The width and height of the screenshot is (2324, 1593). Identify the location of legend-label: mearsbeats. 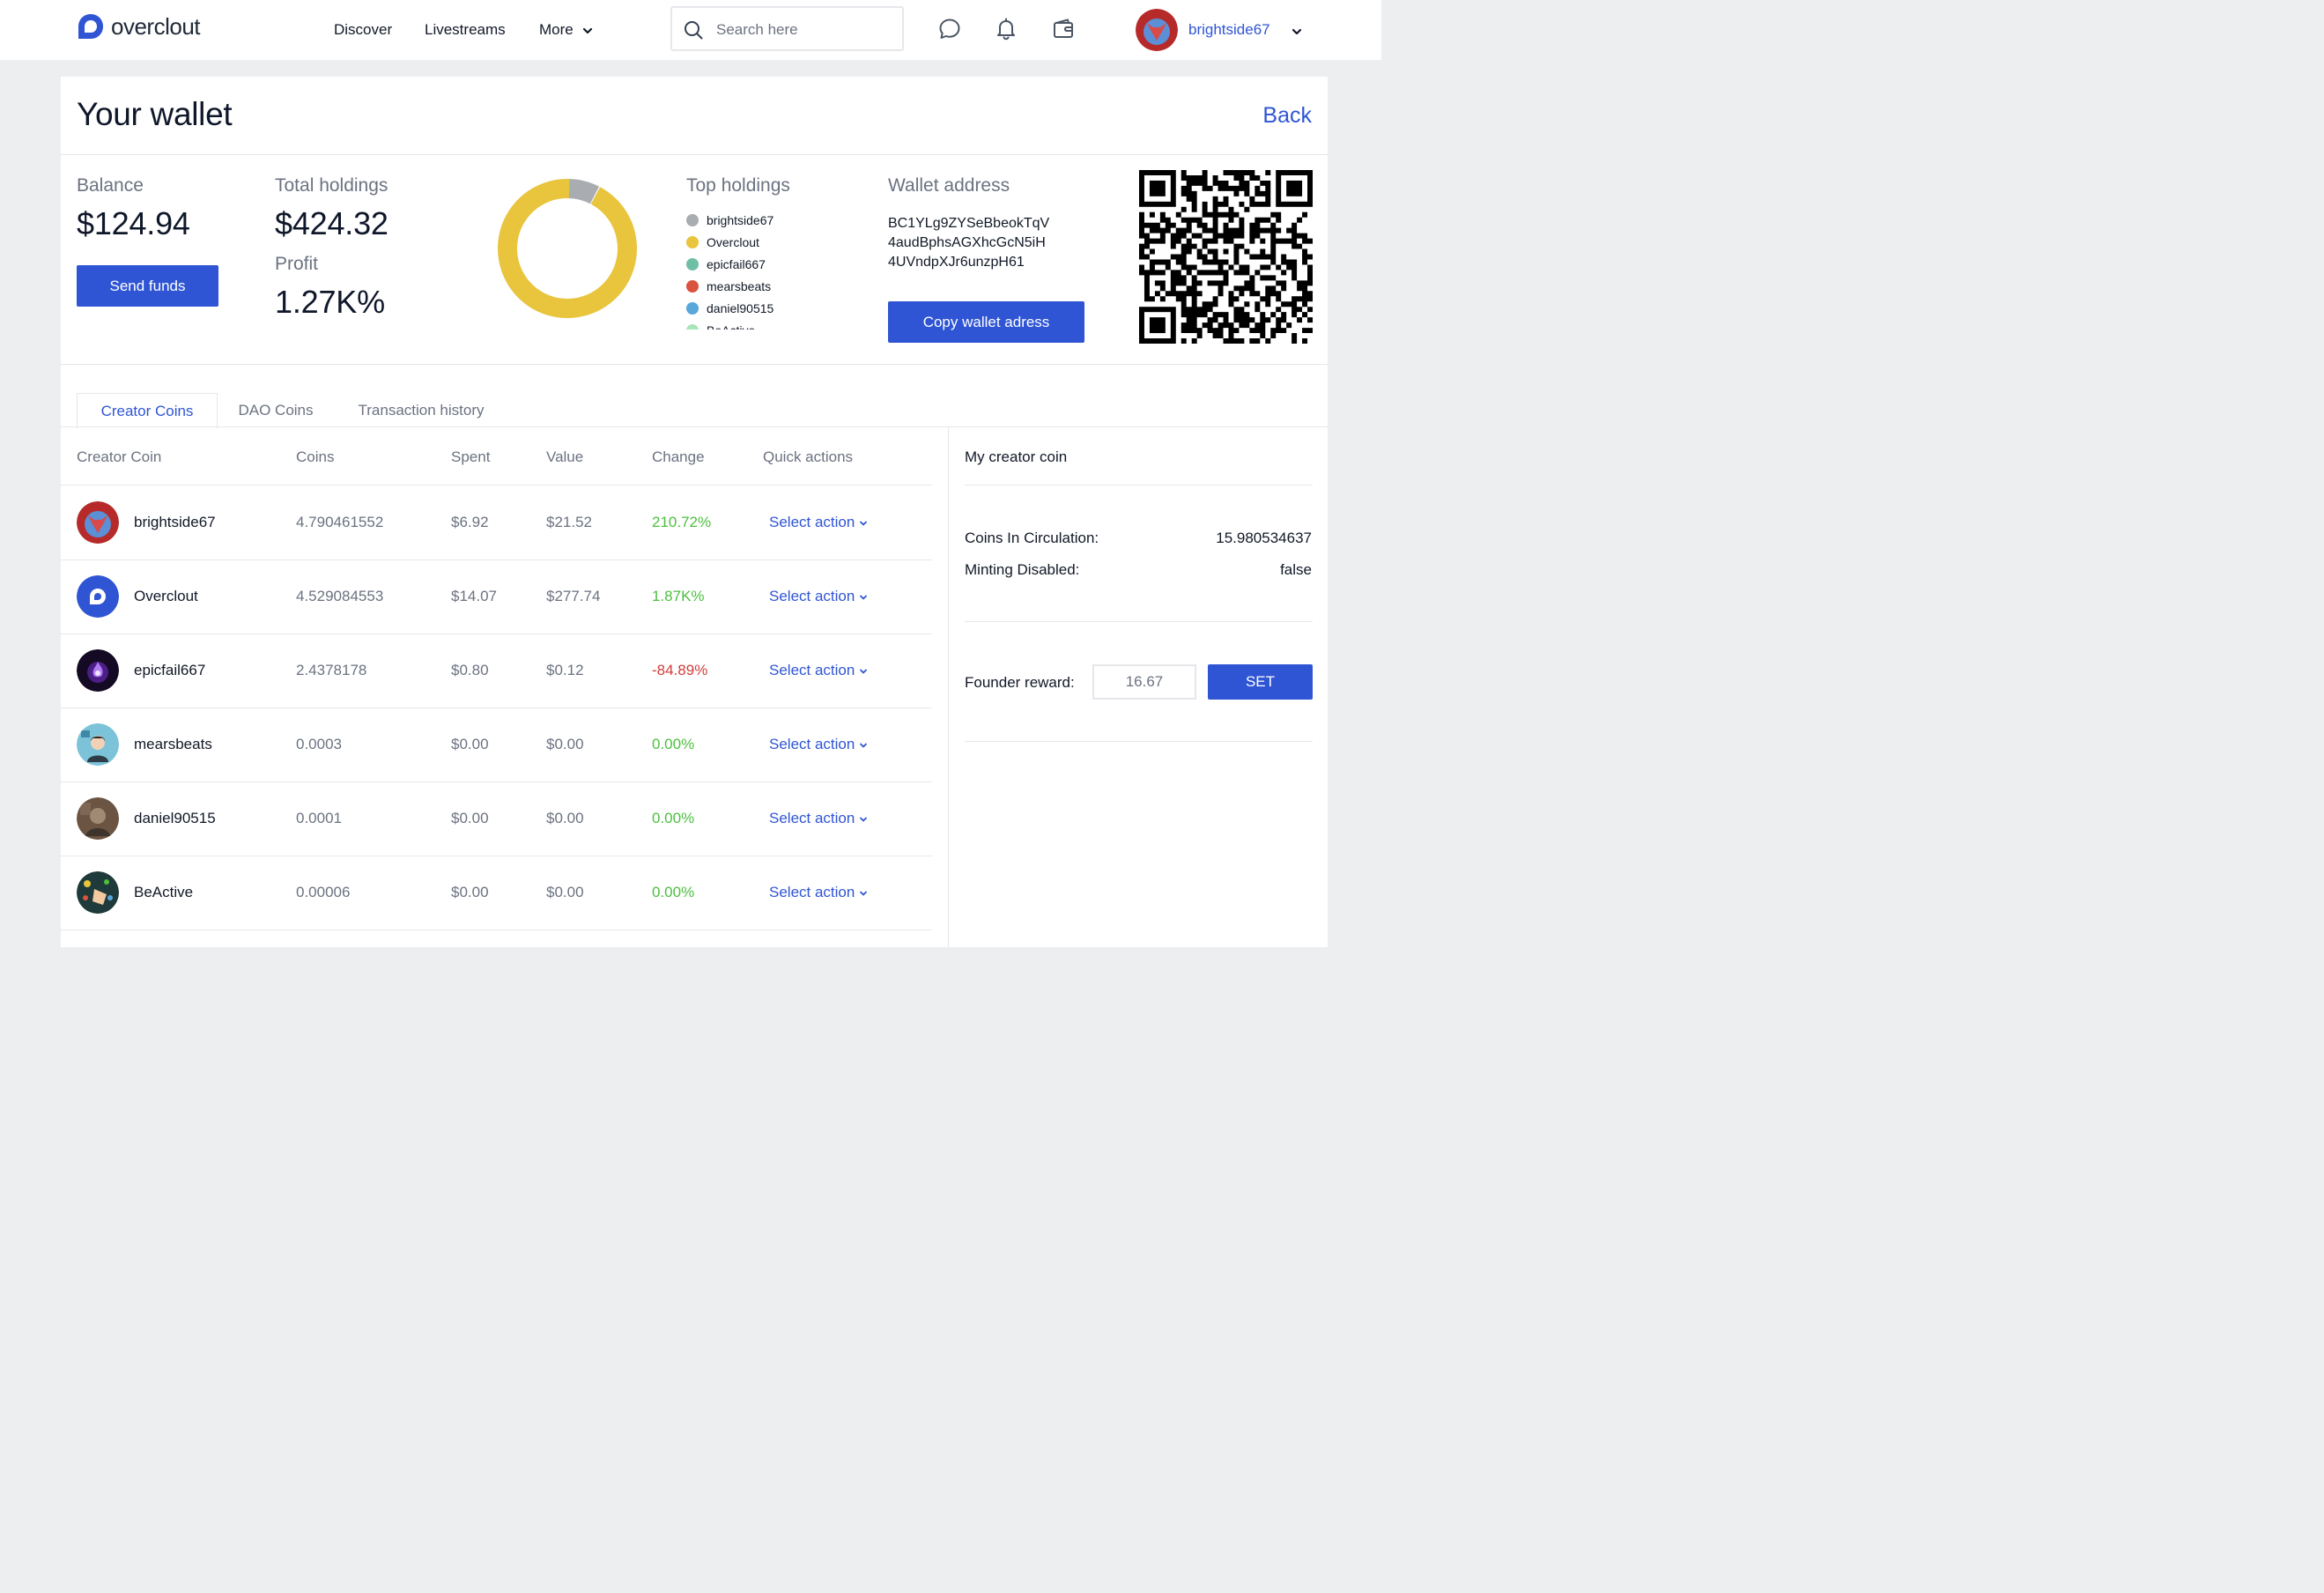
(739, 285).